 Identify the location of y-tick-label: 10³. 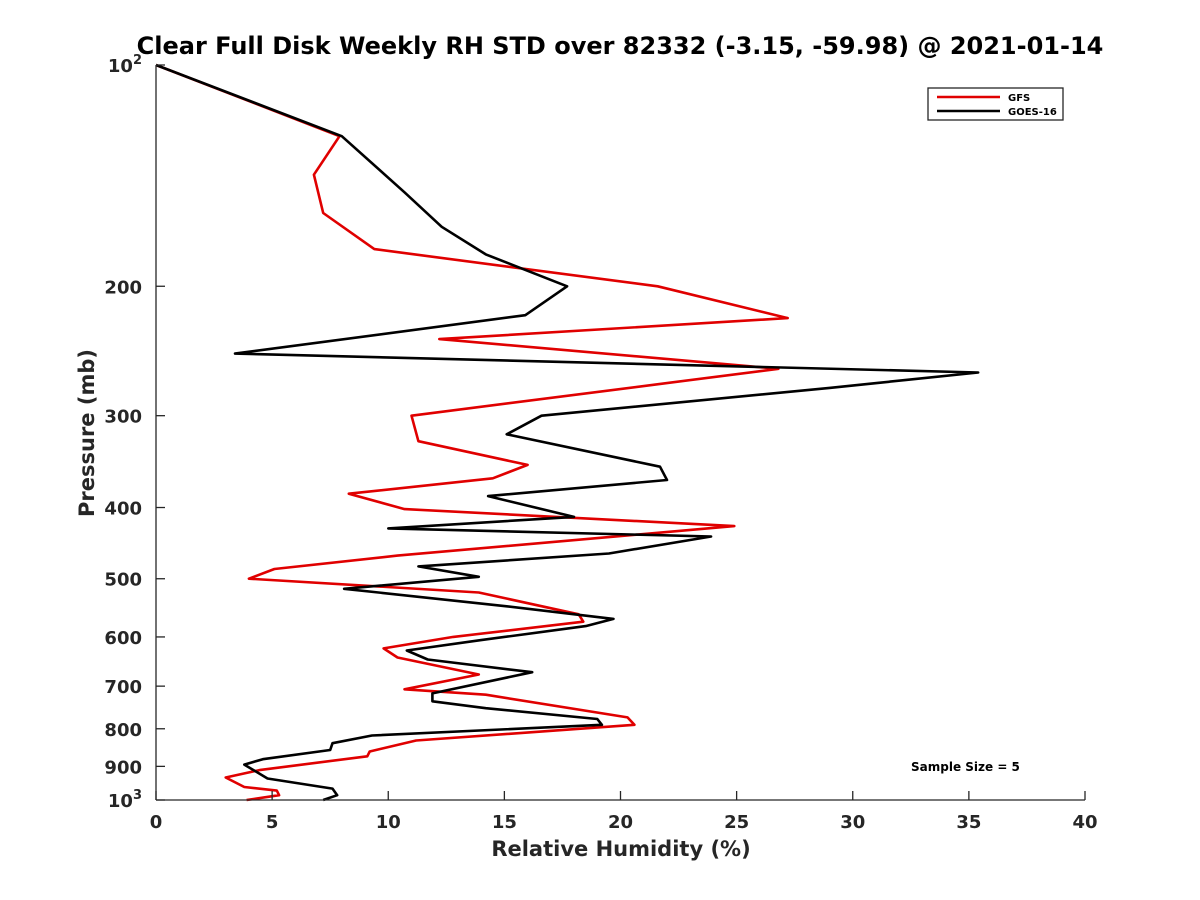
(125, 800).